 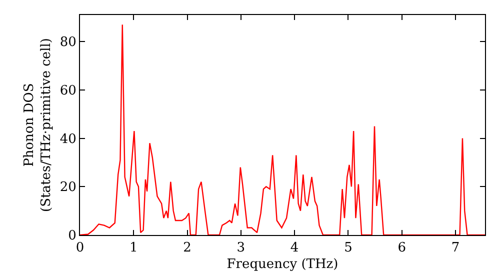 What do you see at coordinates (402, 248) in the screenshot?
I see `x-tick-label: 6` at bounding box center [402, 248].